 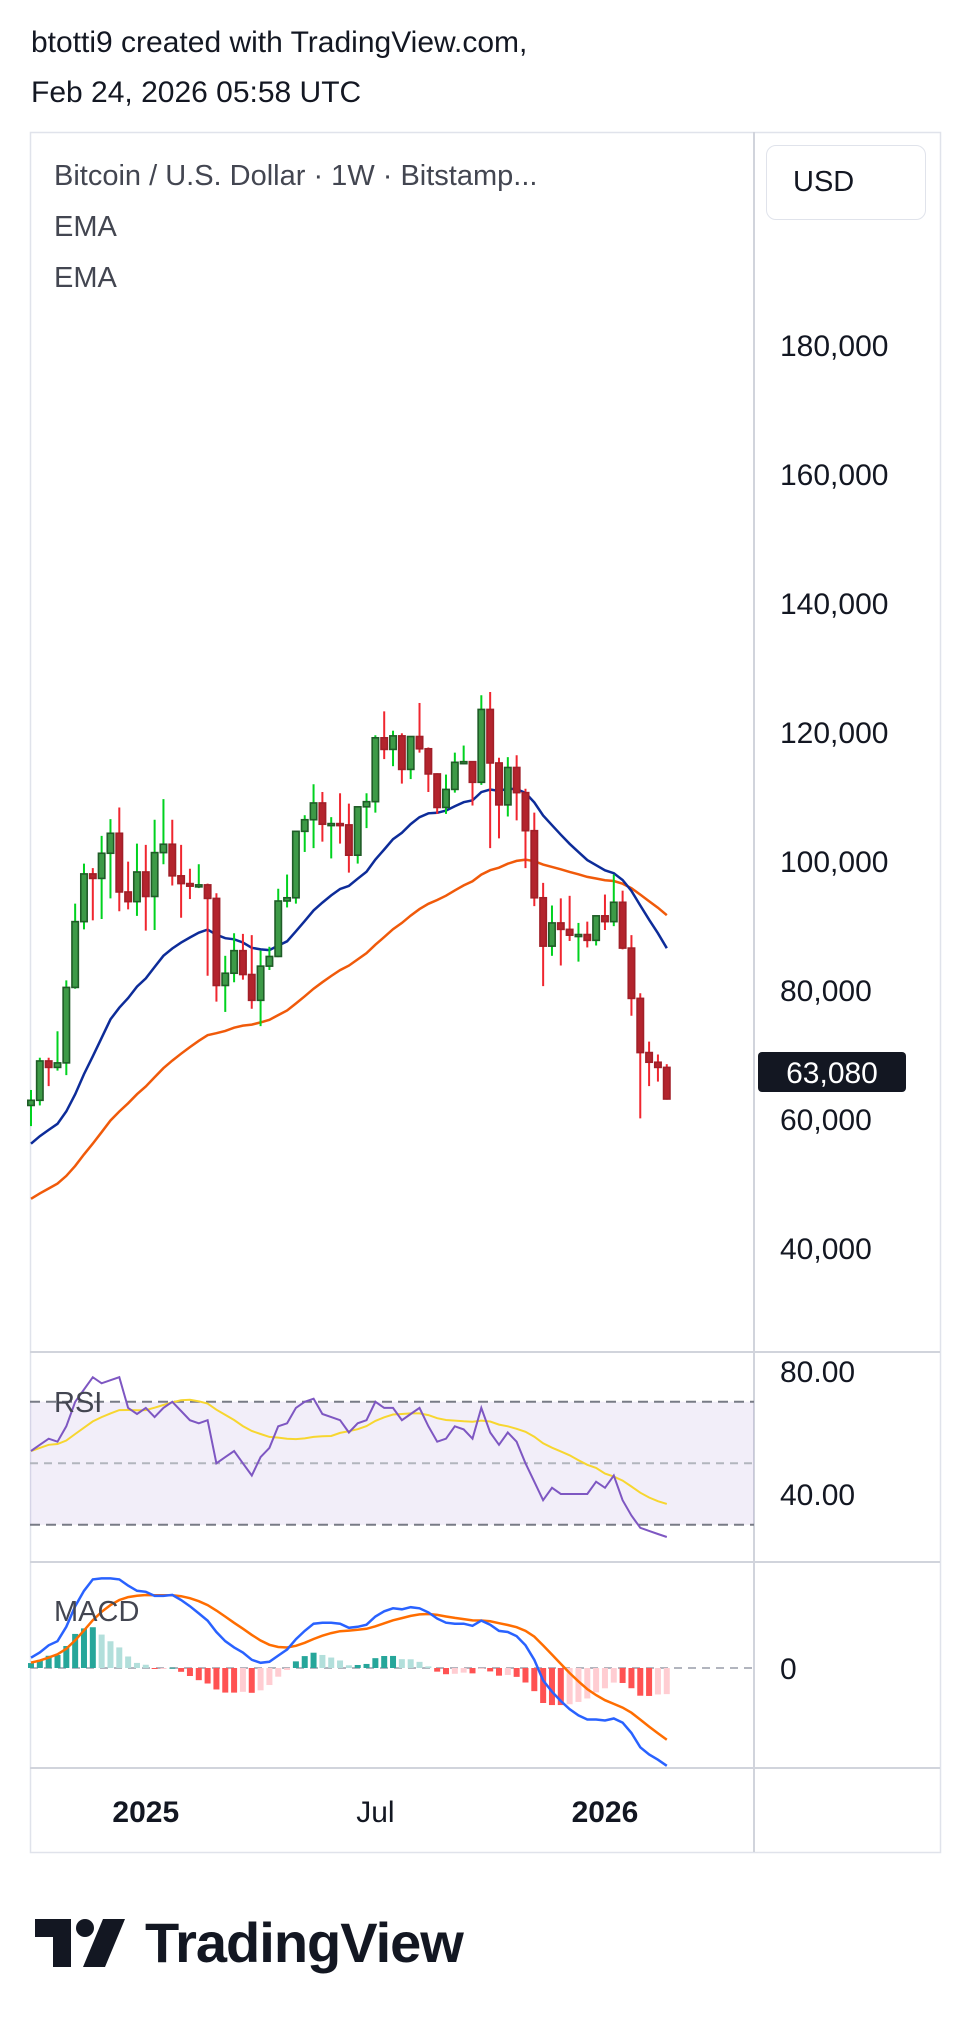 What do you see at coordinates (834, 733) in the screenshot?
I see `price-tick-label: 120,000` at bounding box center [834, 733].